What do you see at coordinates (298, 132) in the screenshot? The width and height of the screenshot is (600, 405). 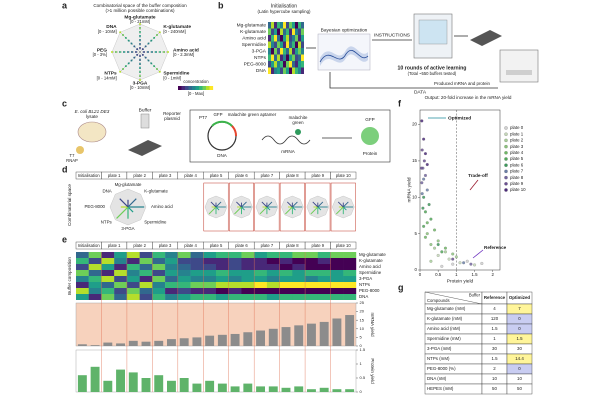 I see `mg-dye` at bounding box center [298, 132].